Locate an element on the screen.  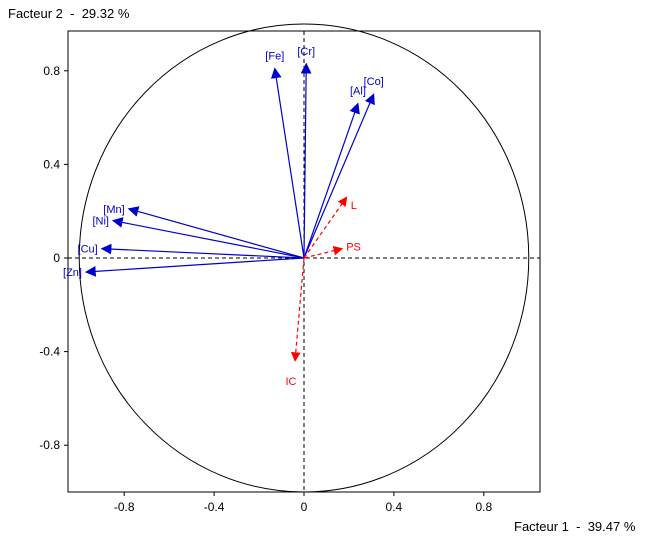
y-tick-label: 0.4 is located at coordinates (51, 164).